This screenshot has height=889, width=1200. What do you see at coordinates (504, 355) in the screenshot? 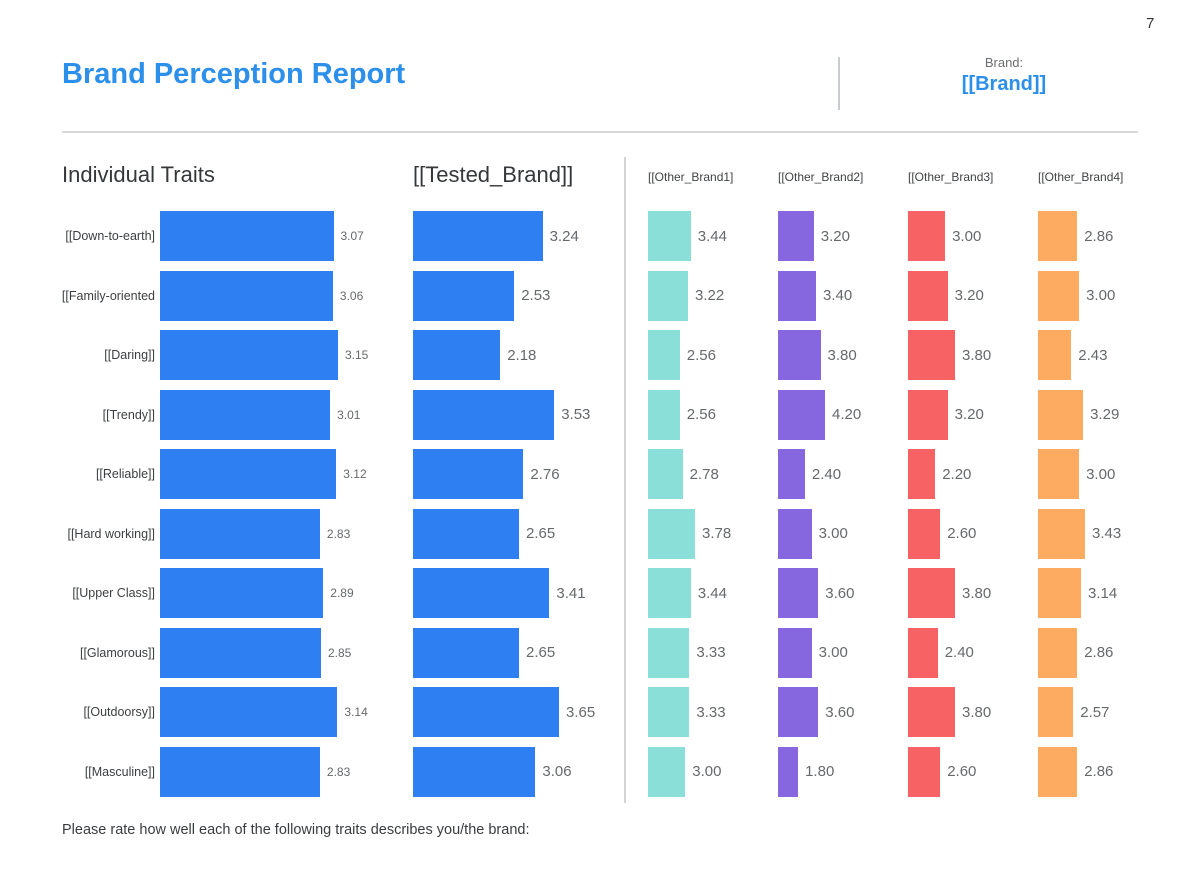
I see `bar-row: 2.18` at bounding box center [504, 355].